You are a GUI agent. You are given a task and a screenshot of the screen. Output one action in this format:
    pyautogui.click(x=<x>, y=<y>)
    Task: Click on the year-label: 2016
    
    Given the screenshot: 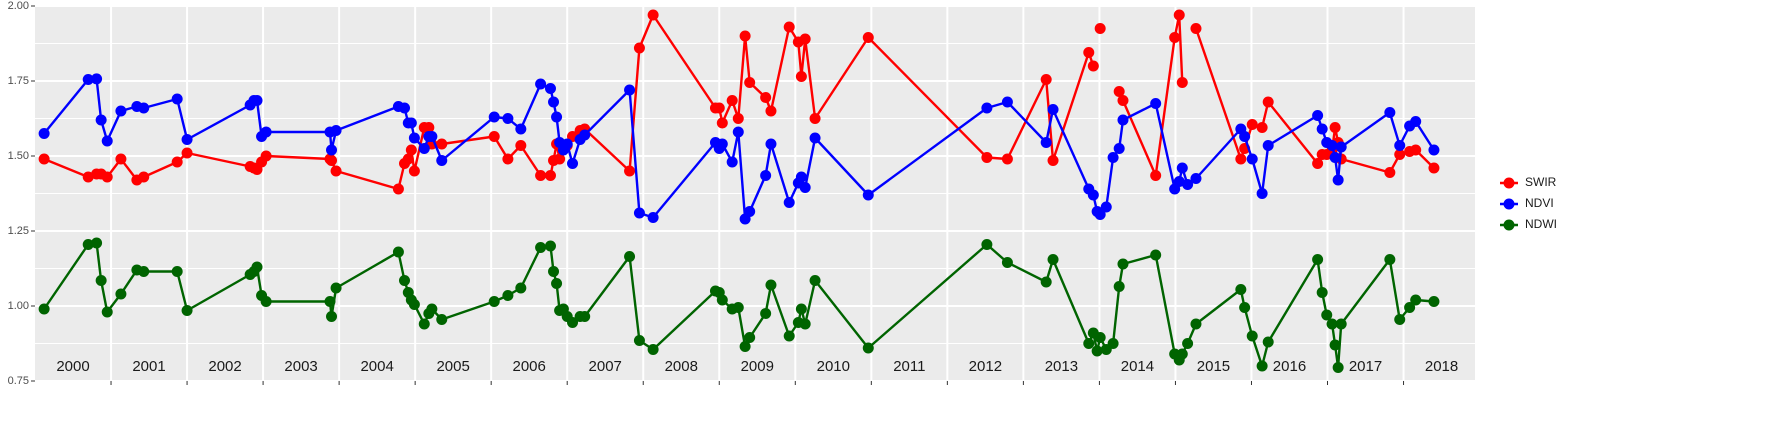 What is the action you would take?
    pyautogui.click(x=1289, y=366)
    